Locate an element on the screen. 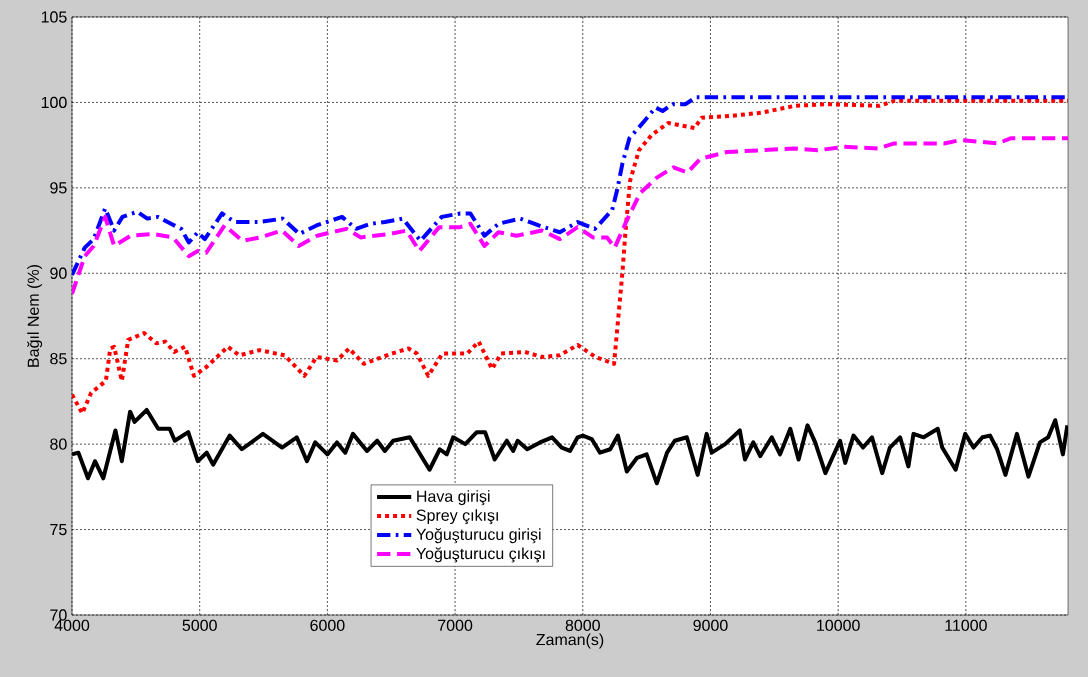 This screenshot has height=677, width=1088. y-tick-label: 70 is located at coordinates (58, 615).